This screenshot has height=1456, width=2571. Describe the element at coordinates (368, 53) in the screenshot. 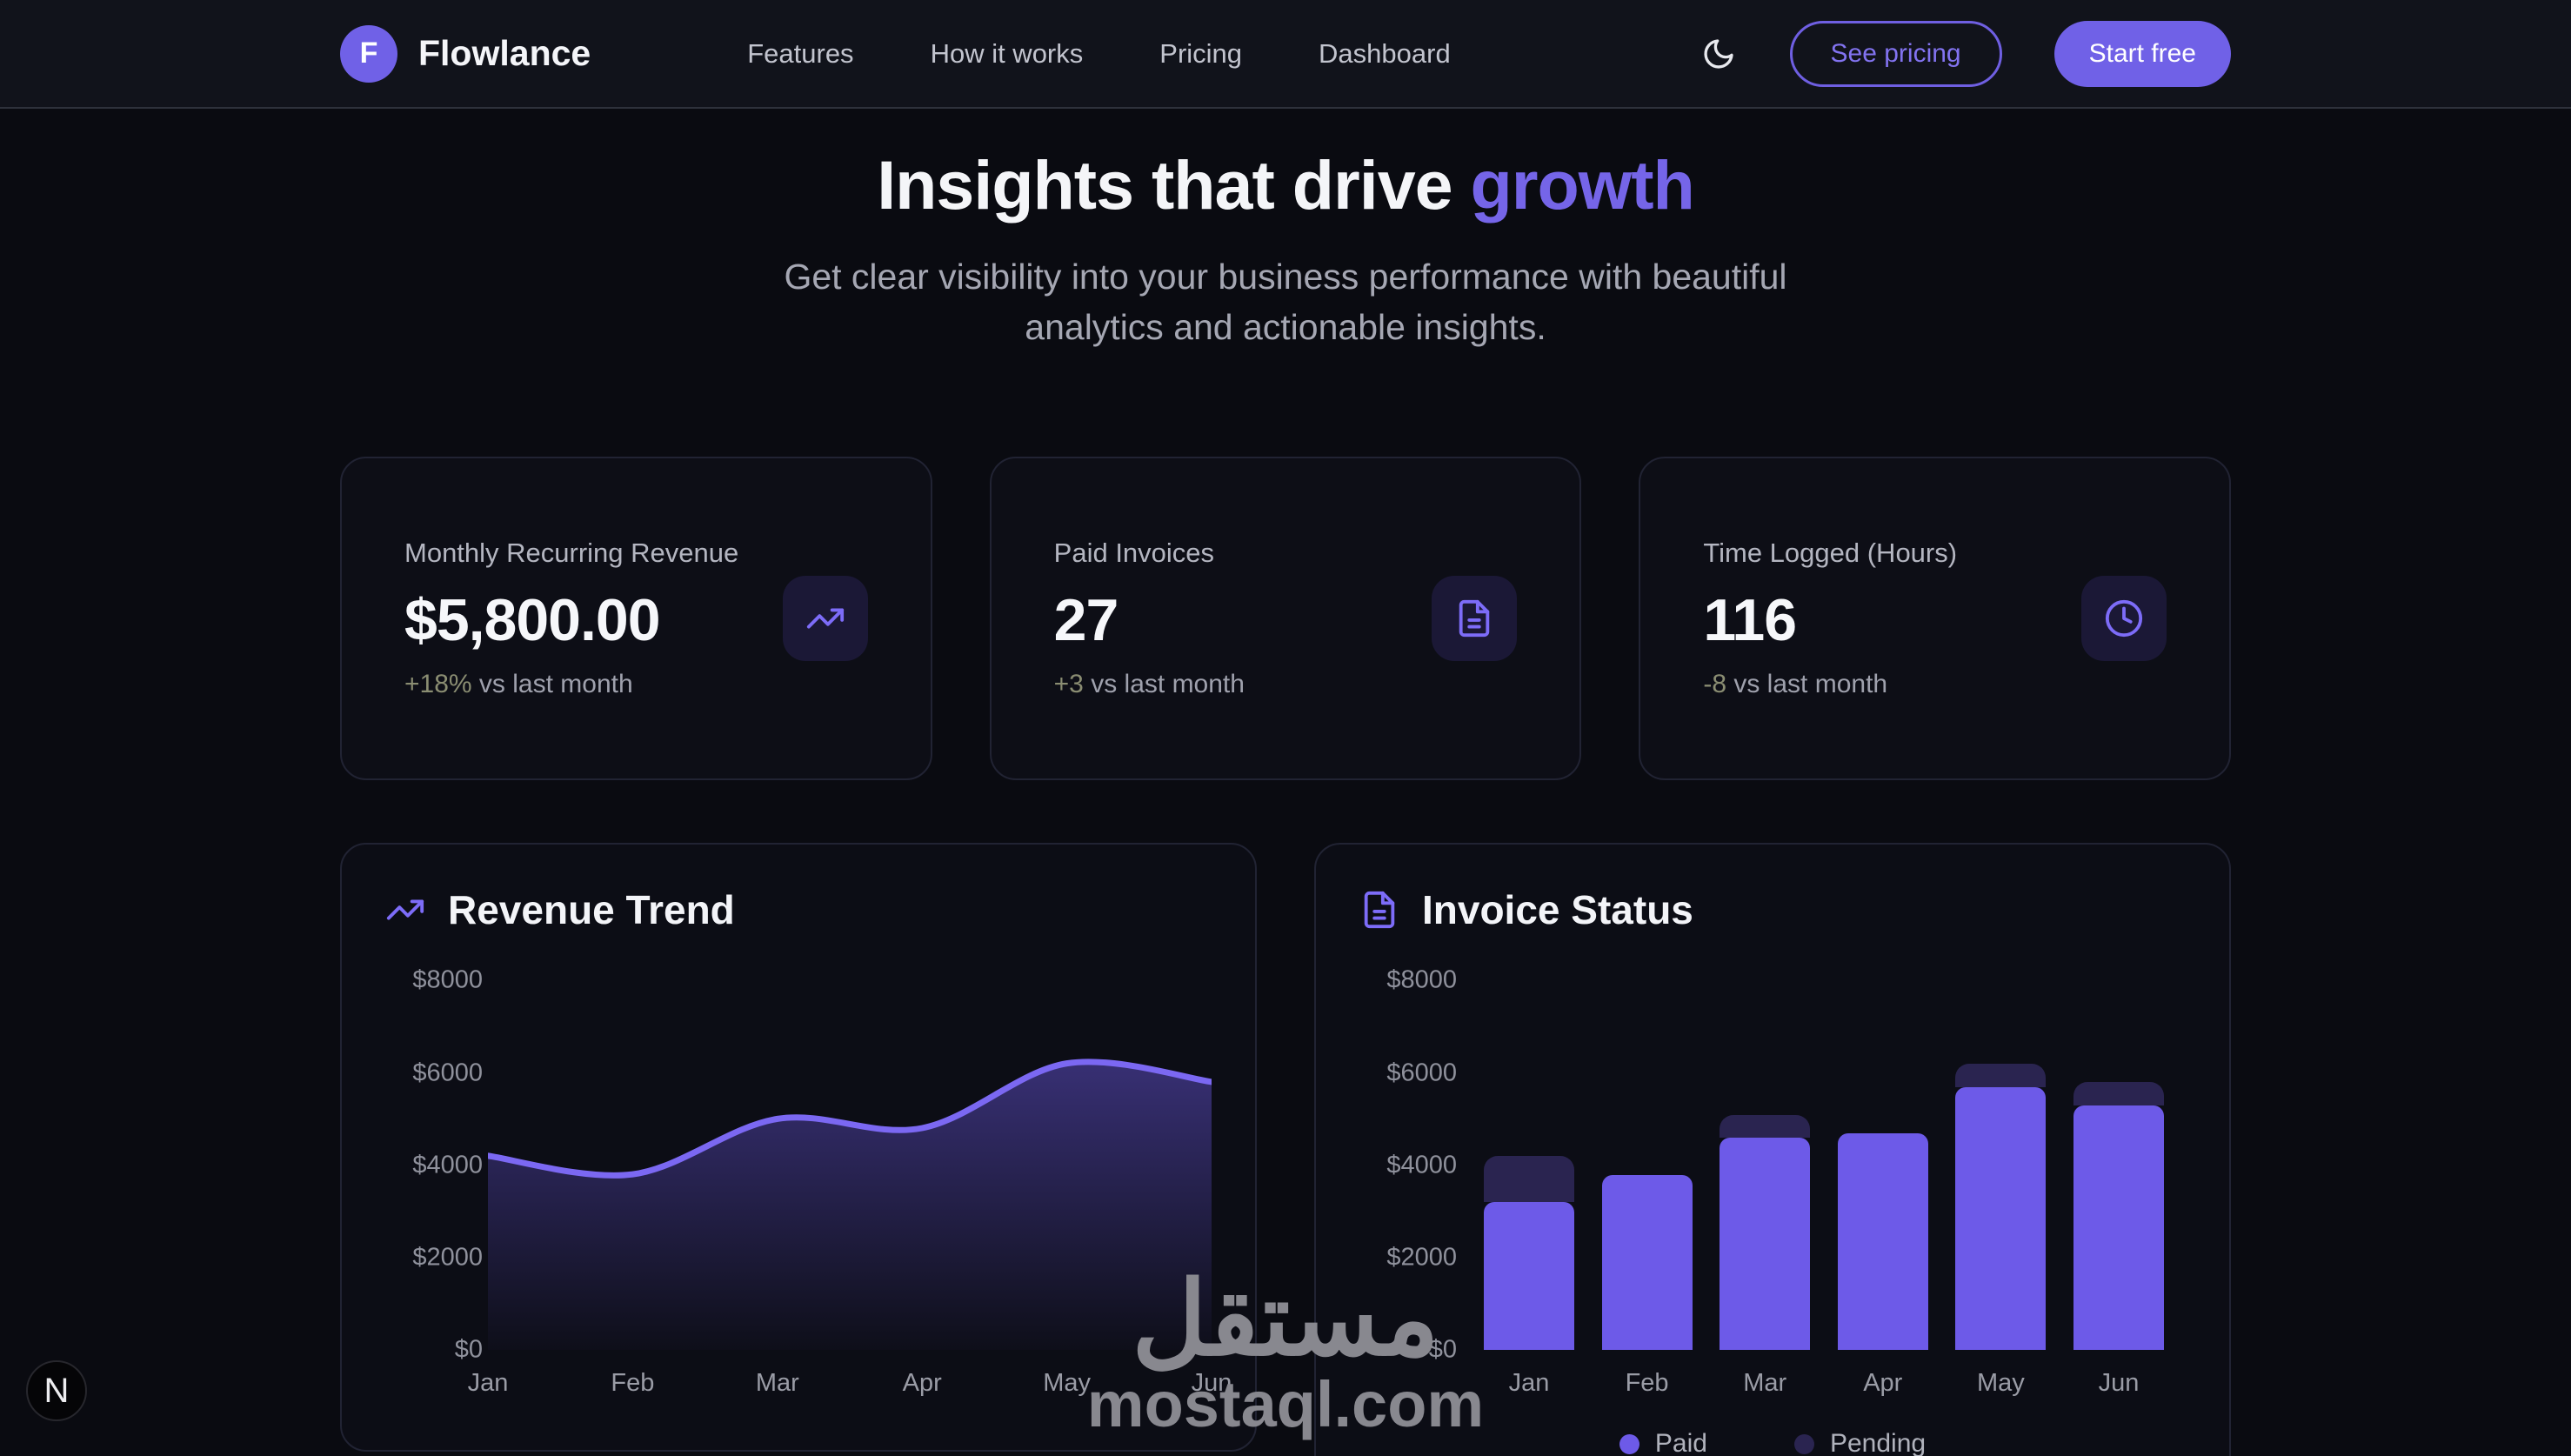

I see `flowlance-logo-icon: F` at that location.